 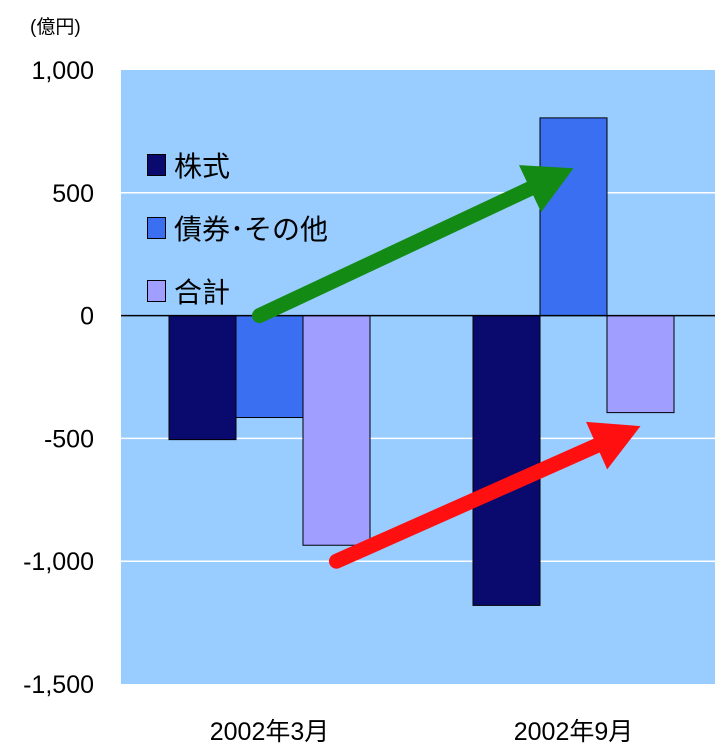 What do you see at coordinates (156, 228) in the screenshot?
I see `legend-swatch-bonds-other` at bounding box center [156, 228].